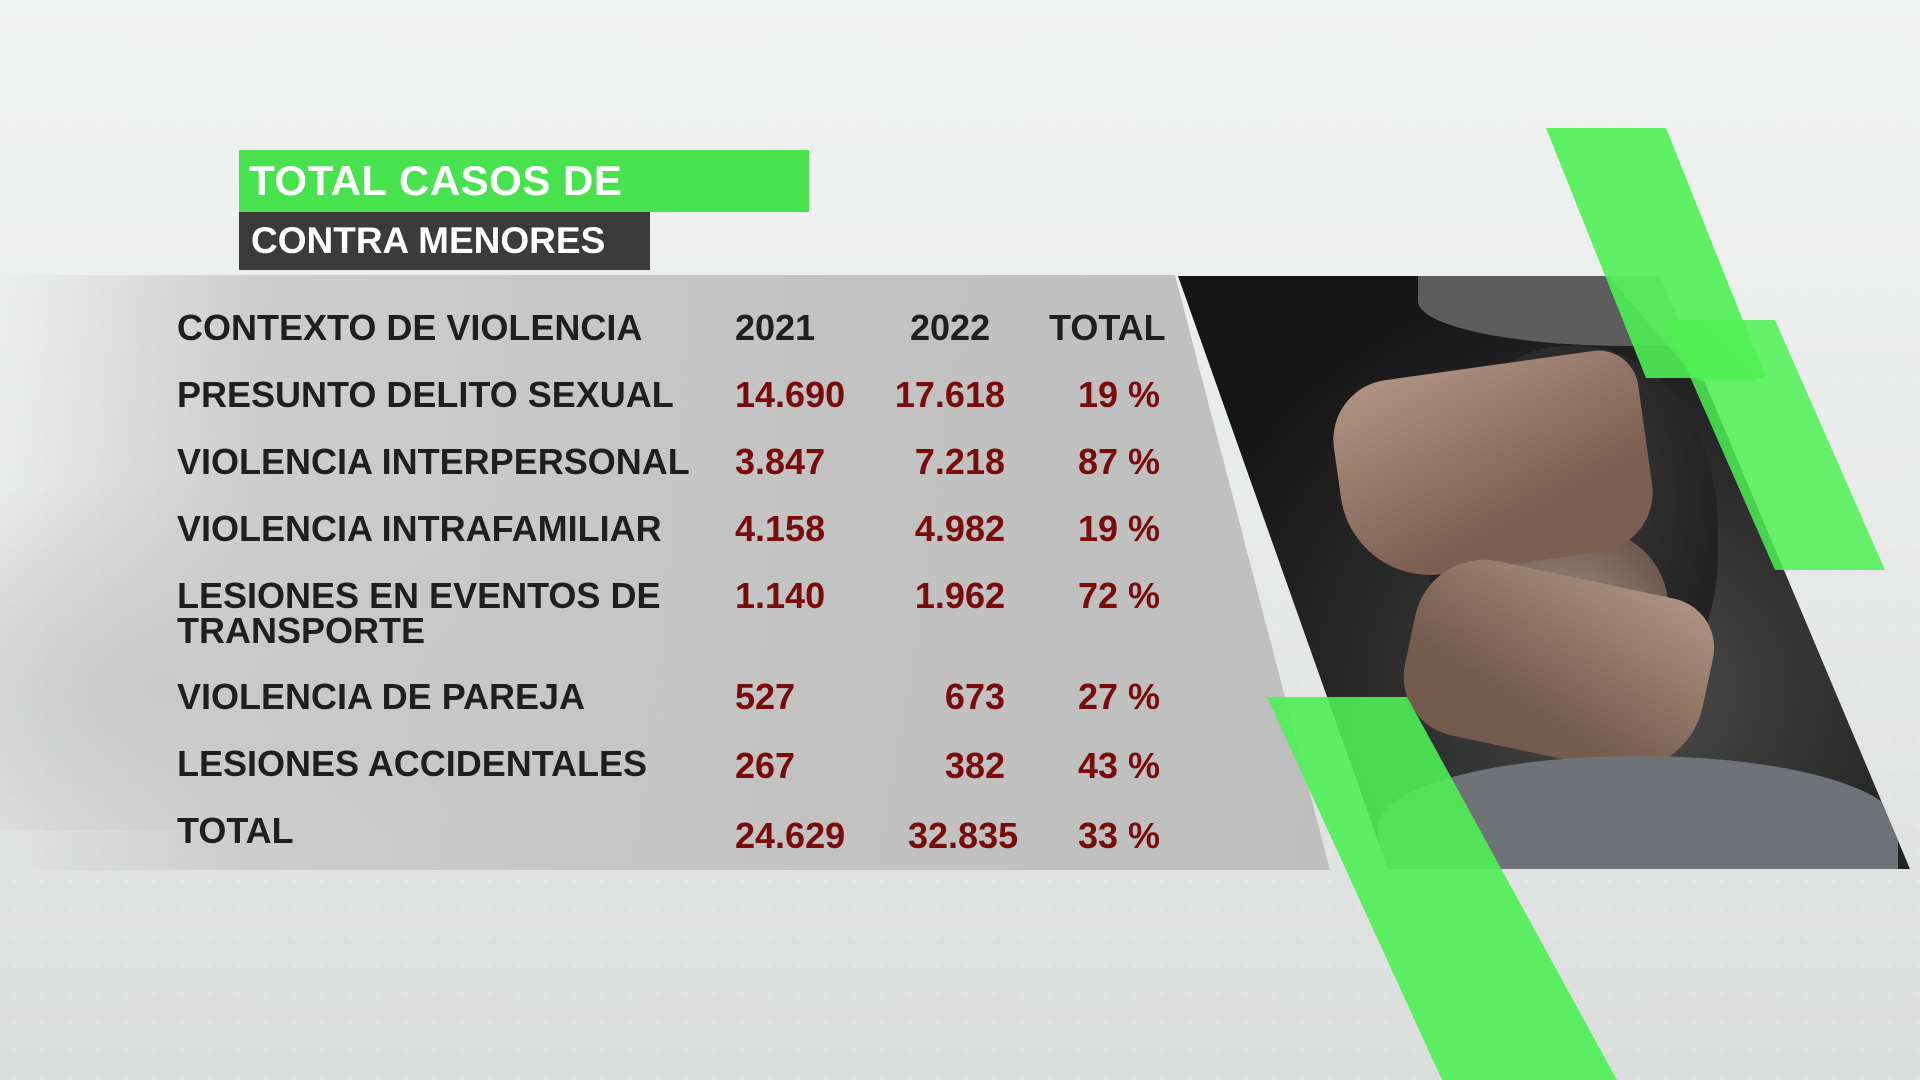 The height and width of the screenshot is (1080, 1920). Describe the element at coordinates (780, 461) in the screenshot. I see `row-value-2021: 3.847` at that location.